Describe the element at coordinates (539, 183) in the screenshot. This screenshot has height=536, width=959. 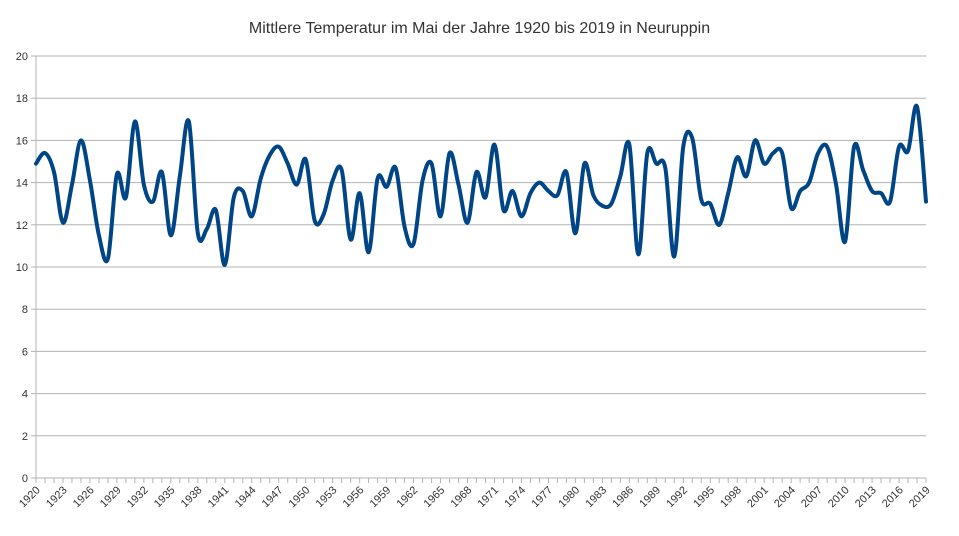
I see `data-point-1976` at that location.